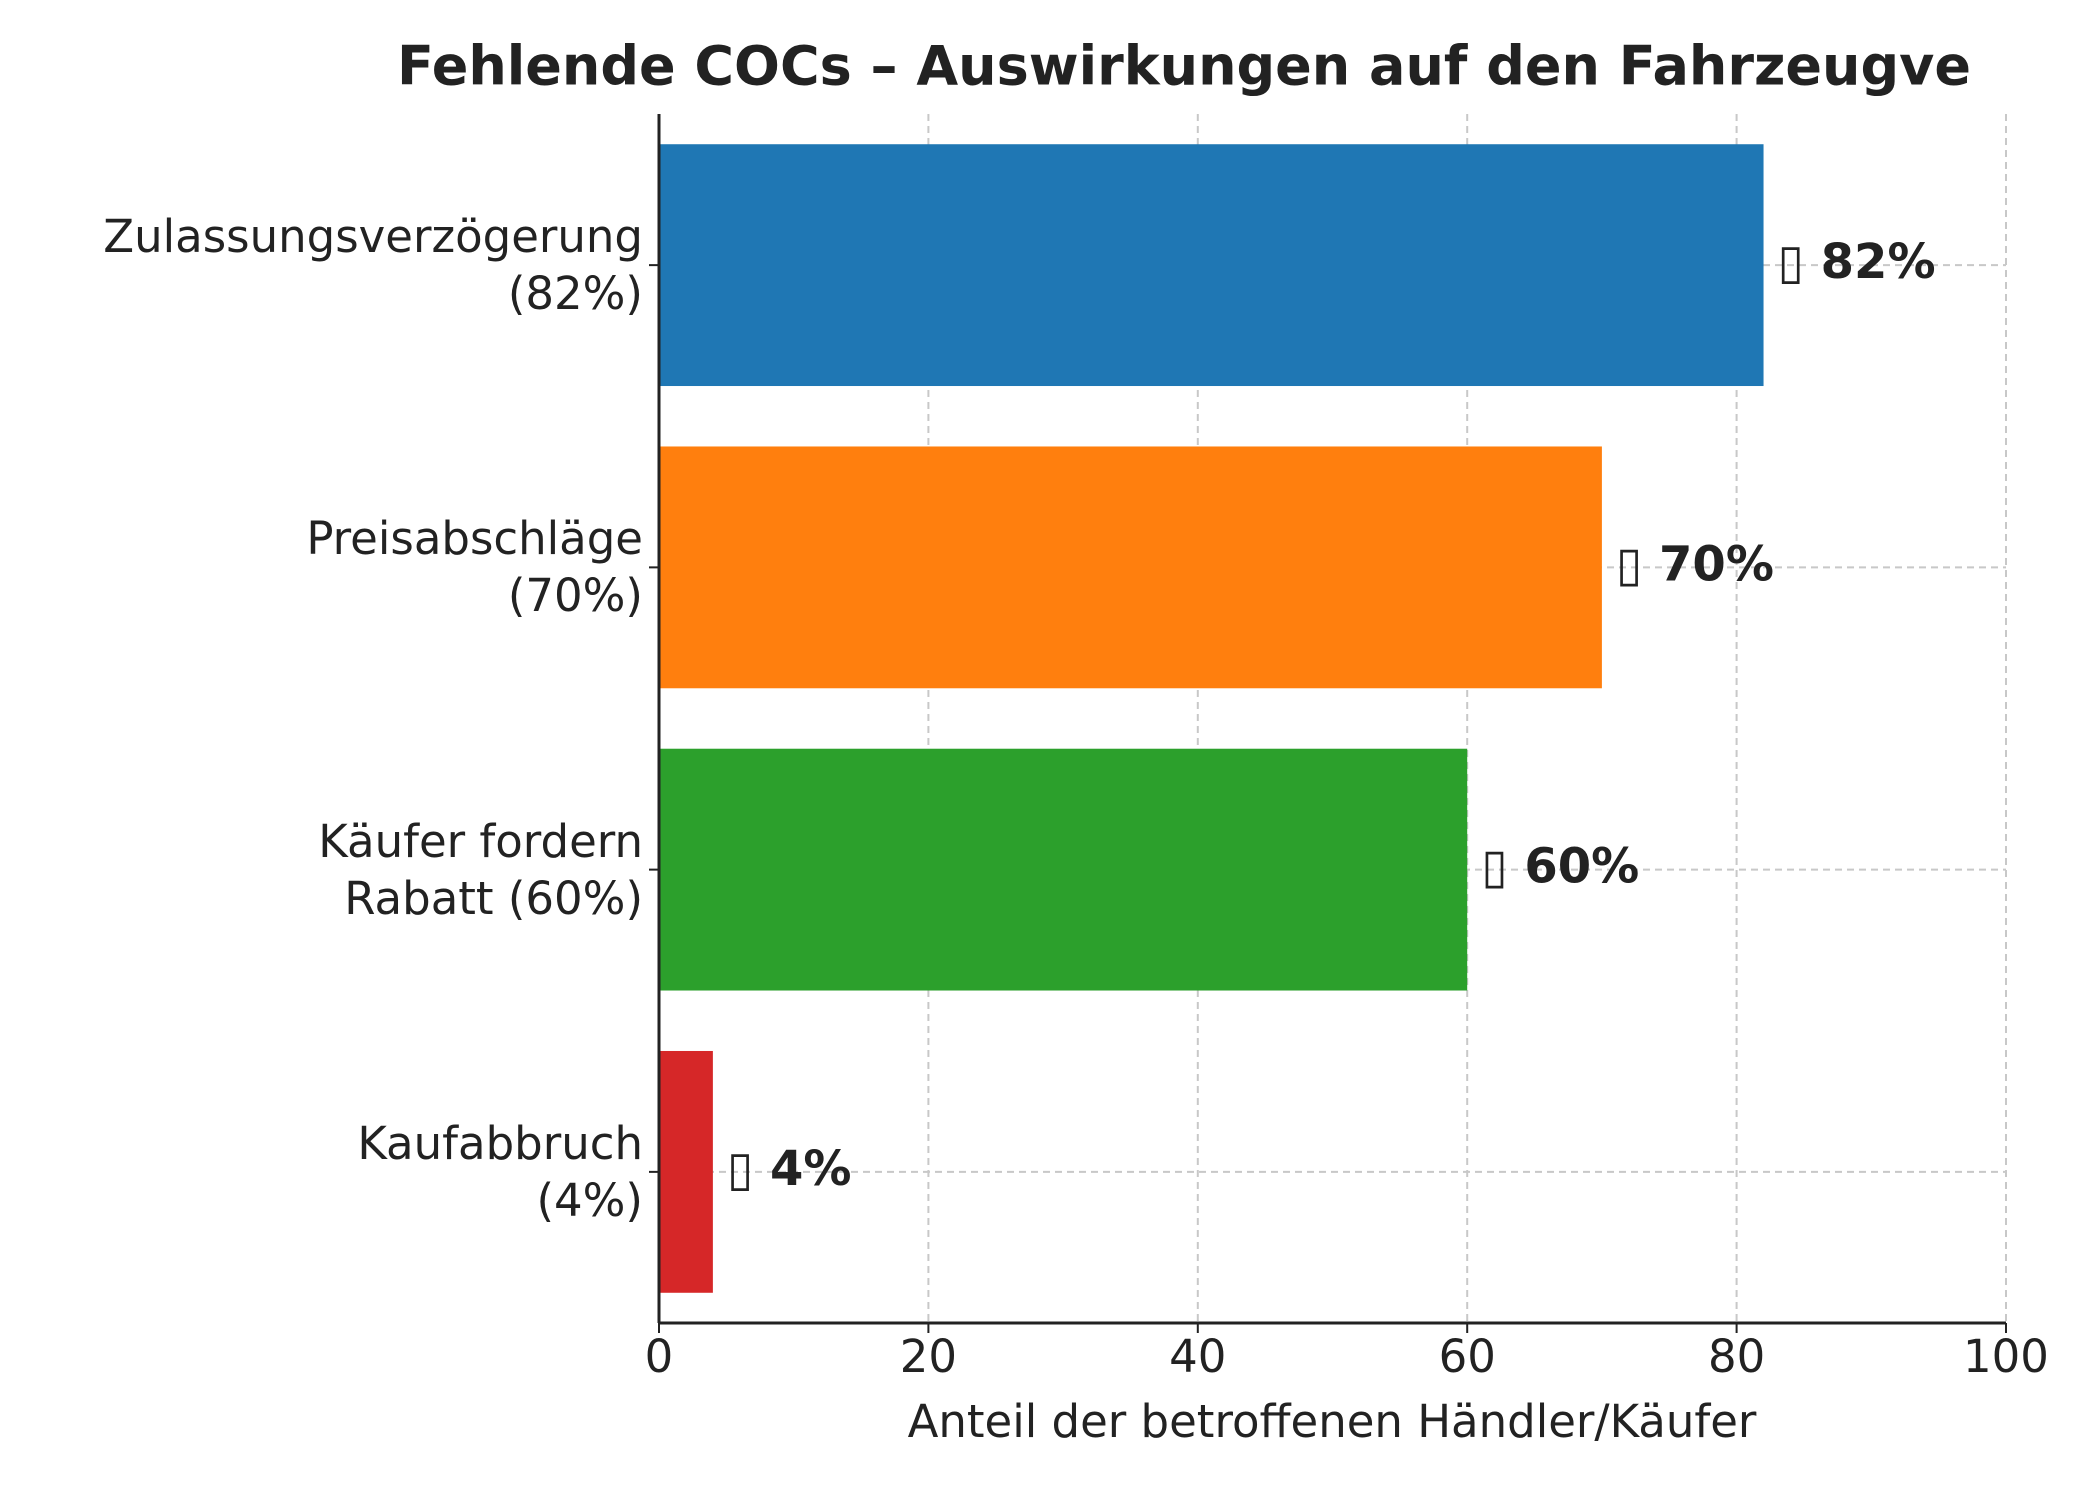 The image size is (2100, 1500). What do you see at coordinates (1857, 262) in the screenshot?
I see `value-label: ▯ 82%` at bounding box center [1857, 262].